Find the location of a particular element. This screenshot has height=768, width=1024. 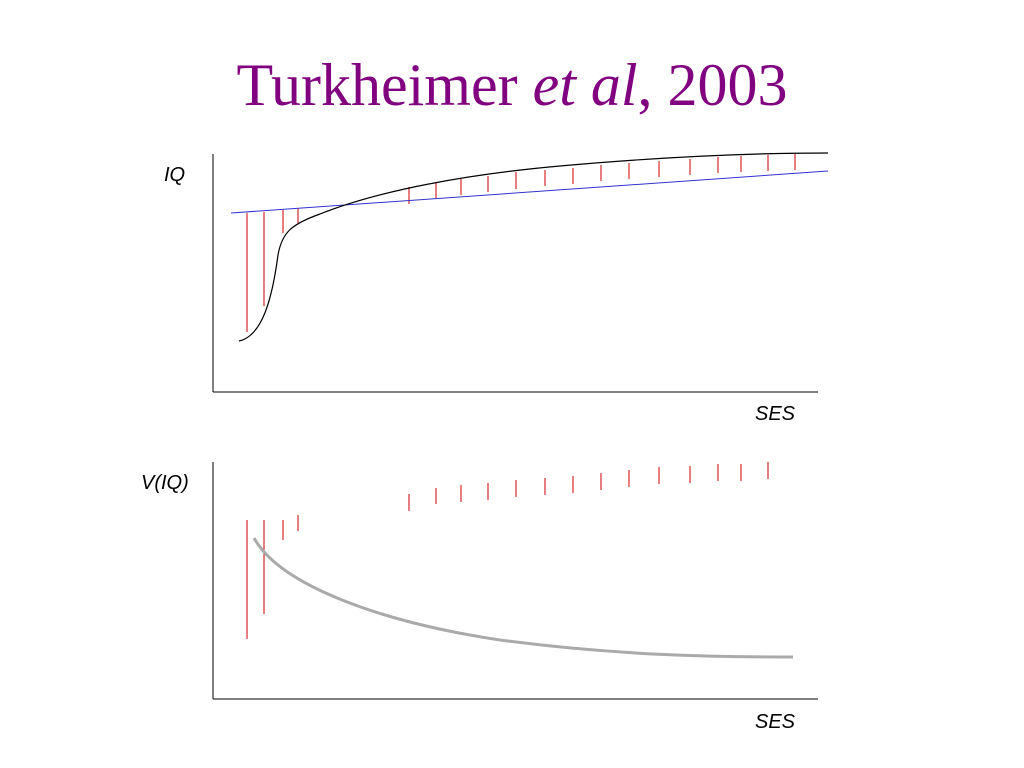

nonlinear-curve is located at coordinates (533, 247).